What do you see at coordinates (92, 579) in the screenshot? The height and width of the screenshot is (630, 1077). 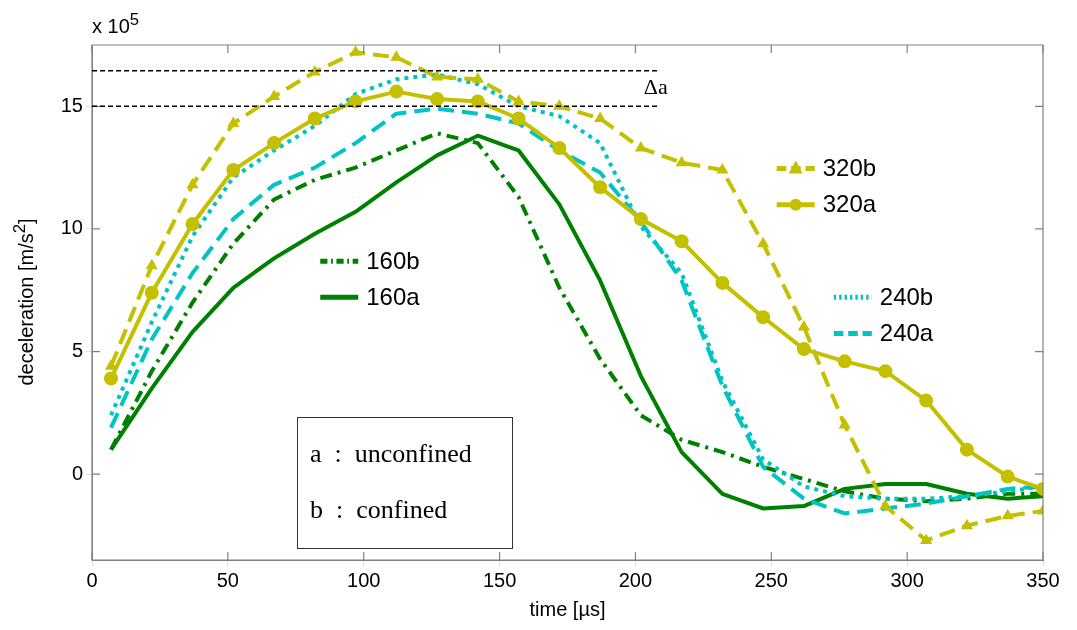 I see `x-tick-label: 0` at bounding box center [92, 579].